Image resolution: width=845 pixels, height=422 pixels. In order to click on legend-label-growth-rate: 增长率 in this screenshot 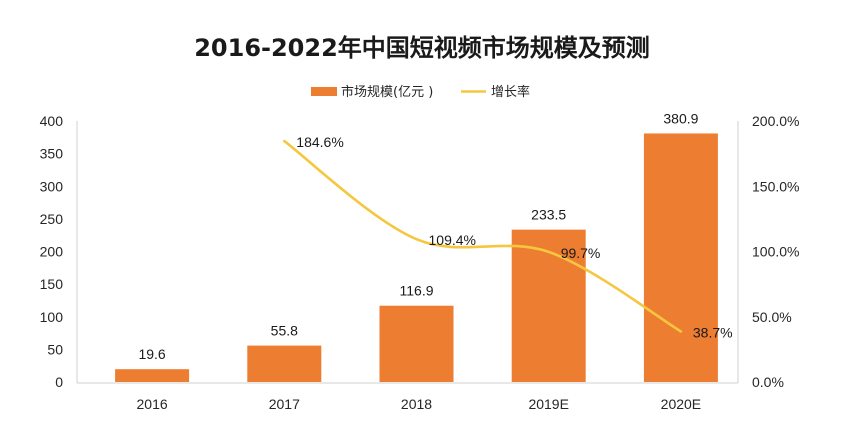, I will do `click(510, 92)`.